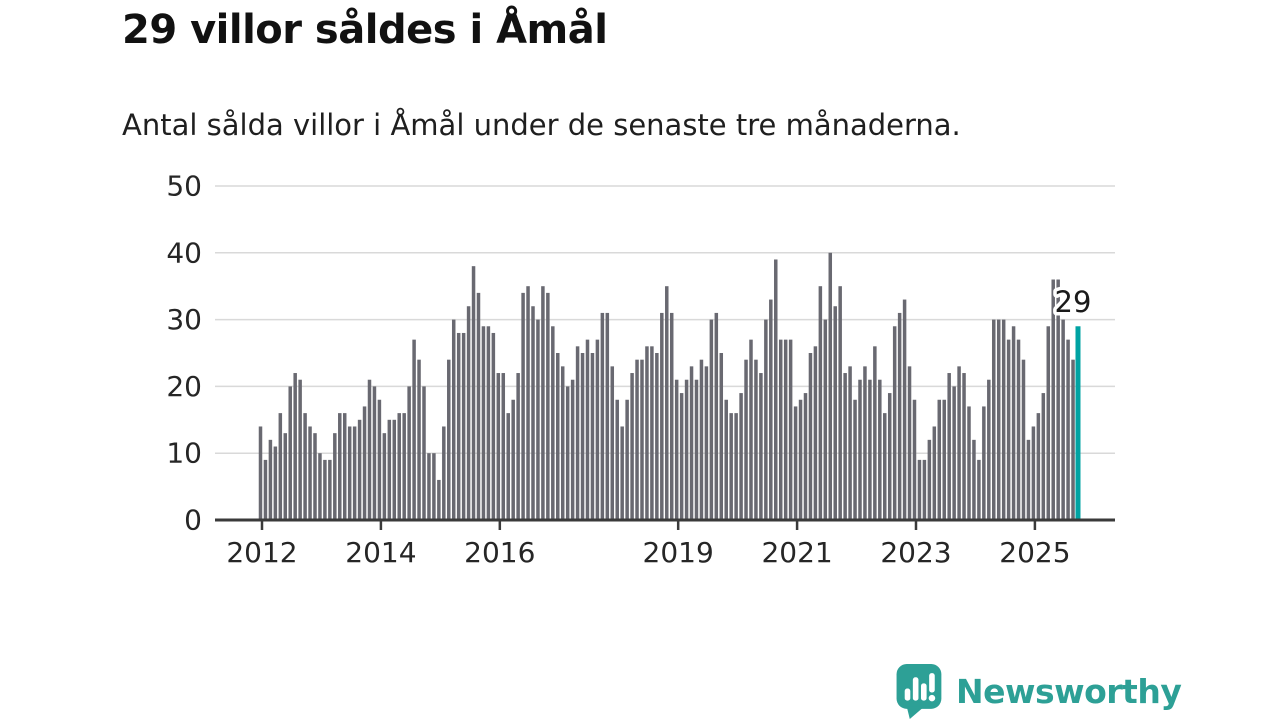 The height and width of the screenshot is (720, 1280). I want to click on y-axis-tick-label: 30, so click(184, 319).